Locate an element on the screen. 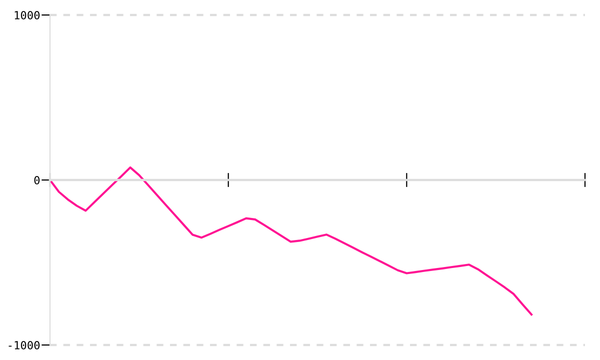 The image size is (600, 360). y-tick-label: -1000 is located at coordinates (24, 345).